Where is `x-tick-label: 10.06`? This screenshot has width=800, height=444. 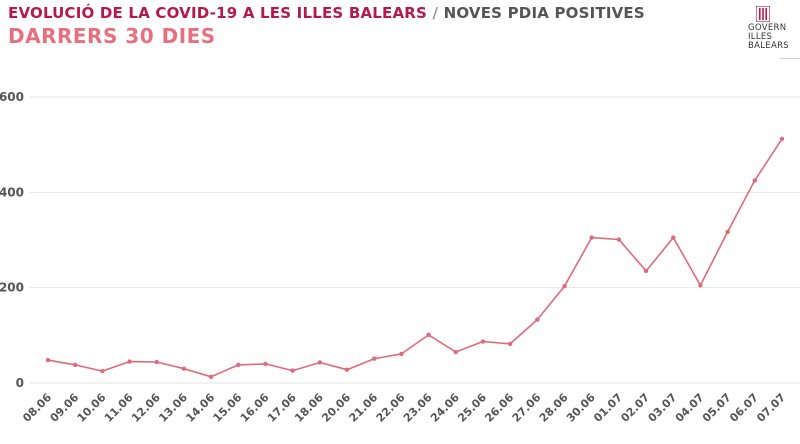 x-tick-label: 10.06 is located at coordinates (92, 408).